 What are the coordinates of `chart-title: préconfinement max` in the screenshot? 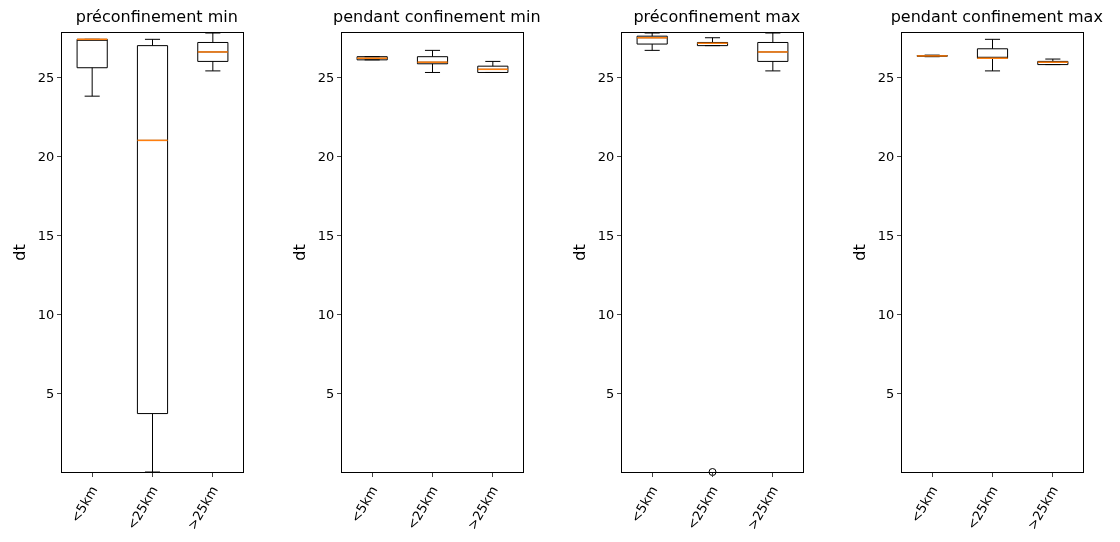 It's located at (717, 16).